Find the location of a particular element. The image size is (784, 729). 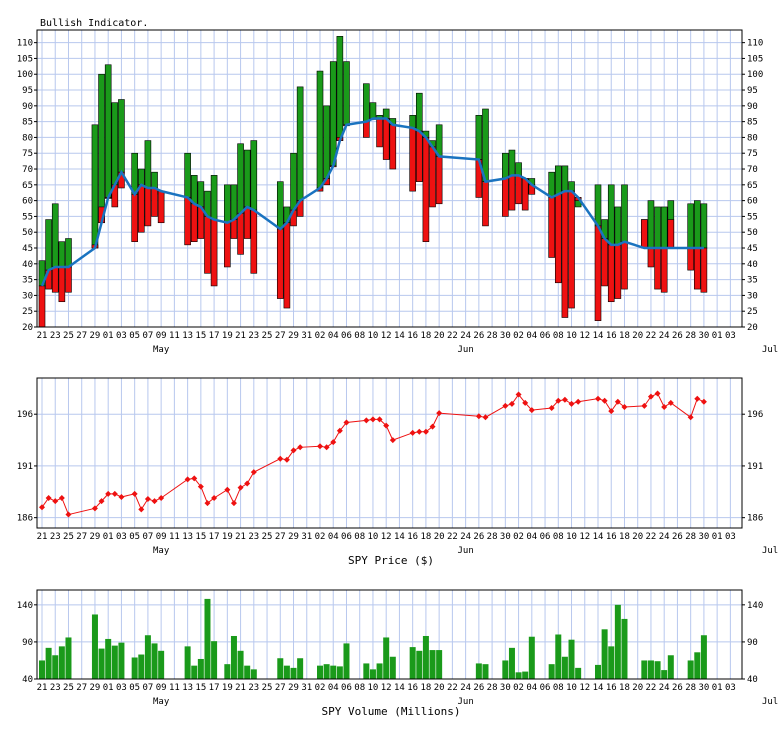

x-tick-label: 03 is located at coordinates (730, 537).